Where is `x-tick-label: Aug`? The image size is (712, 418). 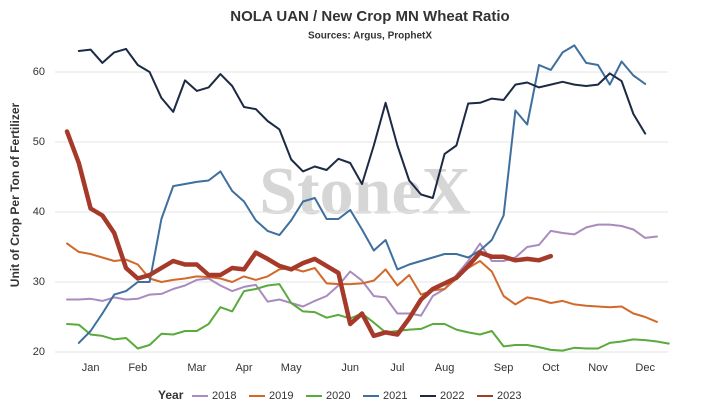
x-tick-label: Aug is located at coordinates (445, 368).